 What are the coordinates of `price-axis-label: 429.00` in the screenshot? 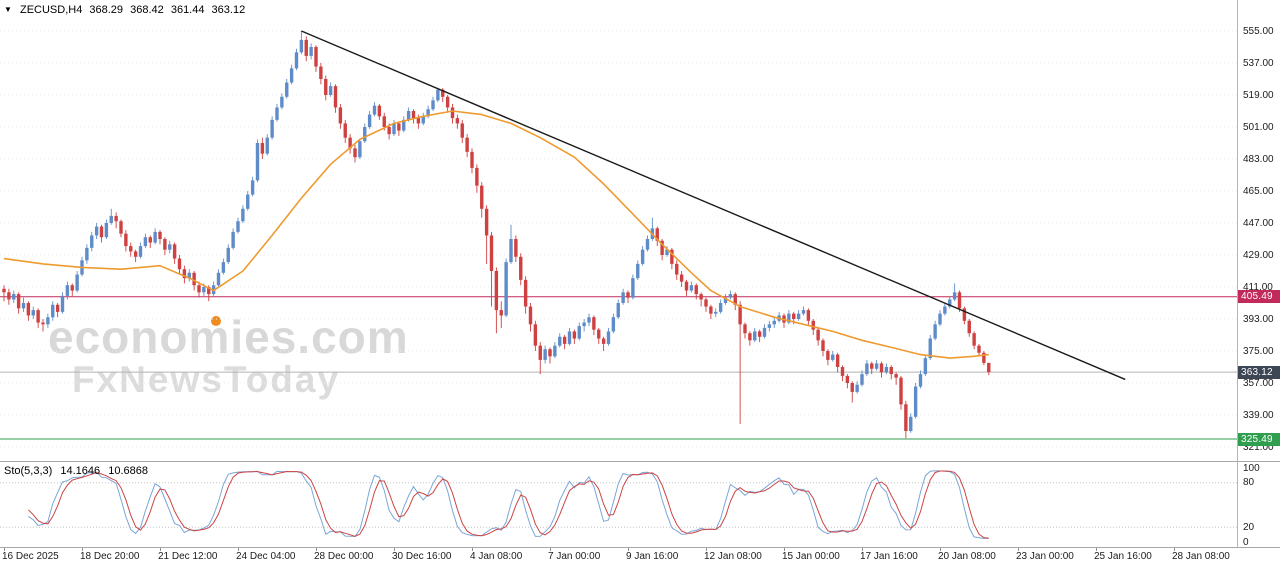 It's located at (1258, 255).